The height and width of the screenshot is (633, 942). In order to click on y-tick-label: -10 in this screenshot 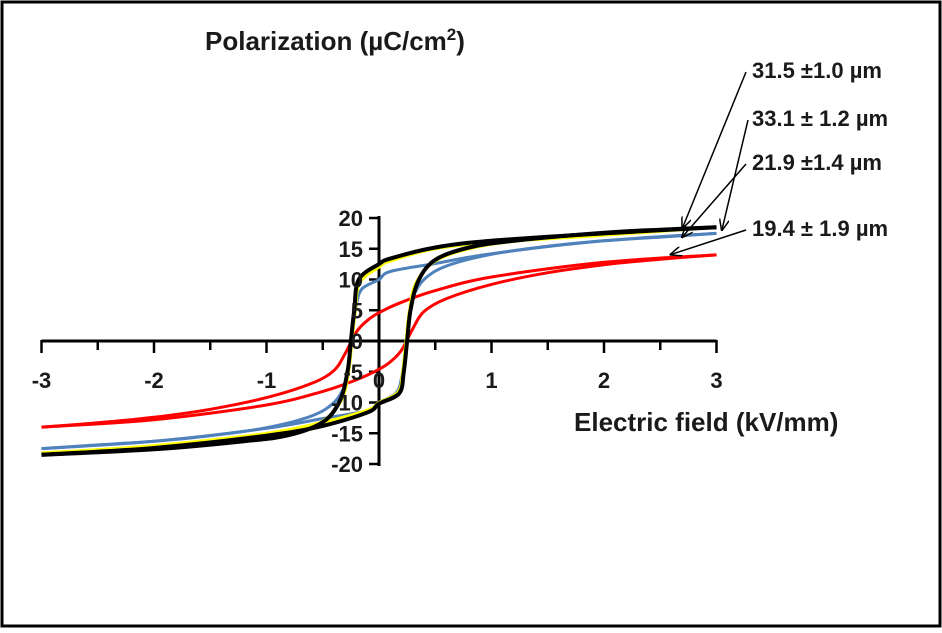, I will do `click(347, 403)`.